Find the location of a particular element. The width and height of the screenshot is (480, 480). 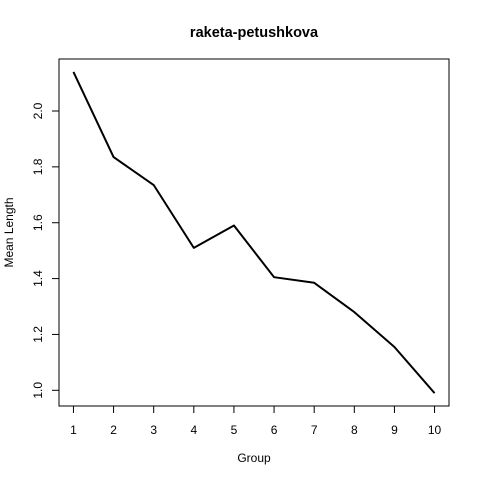

x-tick-label: 4 is located at coordinates (193, 430).